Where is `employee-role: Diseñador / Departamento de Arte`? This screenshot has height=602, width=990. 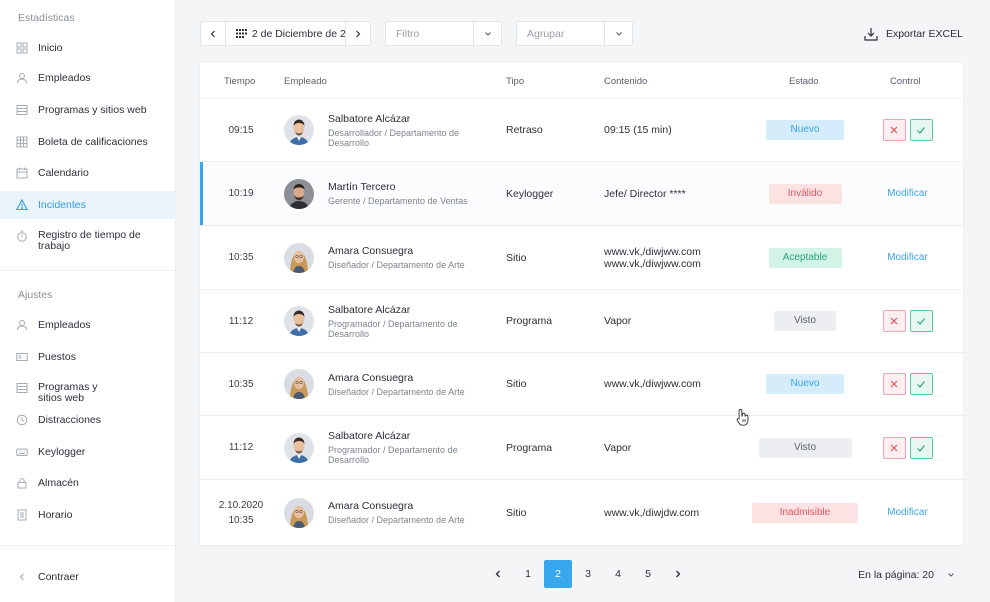 employee-role: Diseñador / Departamento de Arte is located at coordinates (396, 520).